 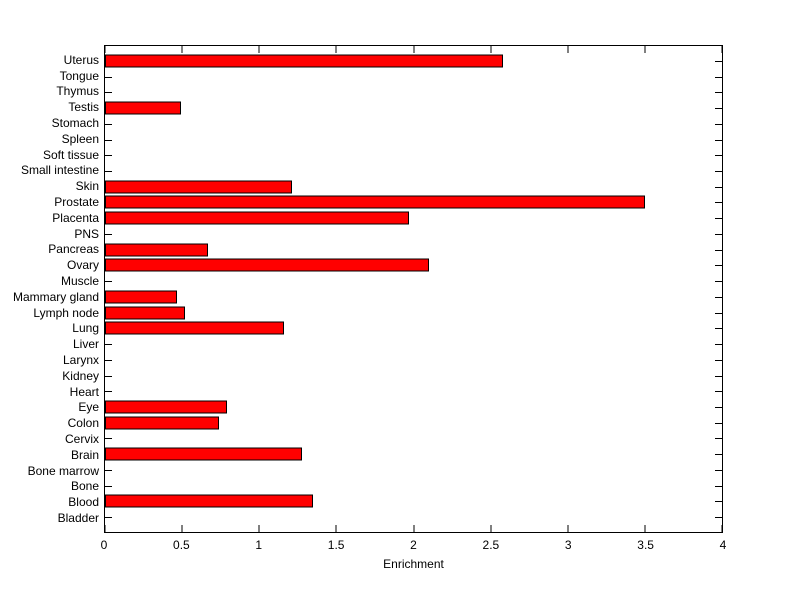 What do you see at coordinates (413, 171) in the screenshot?
I see `bar-row-small-intestine` at bounding box center [413, 171].